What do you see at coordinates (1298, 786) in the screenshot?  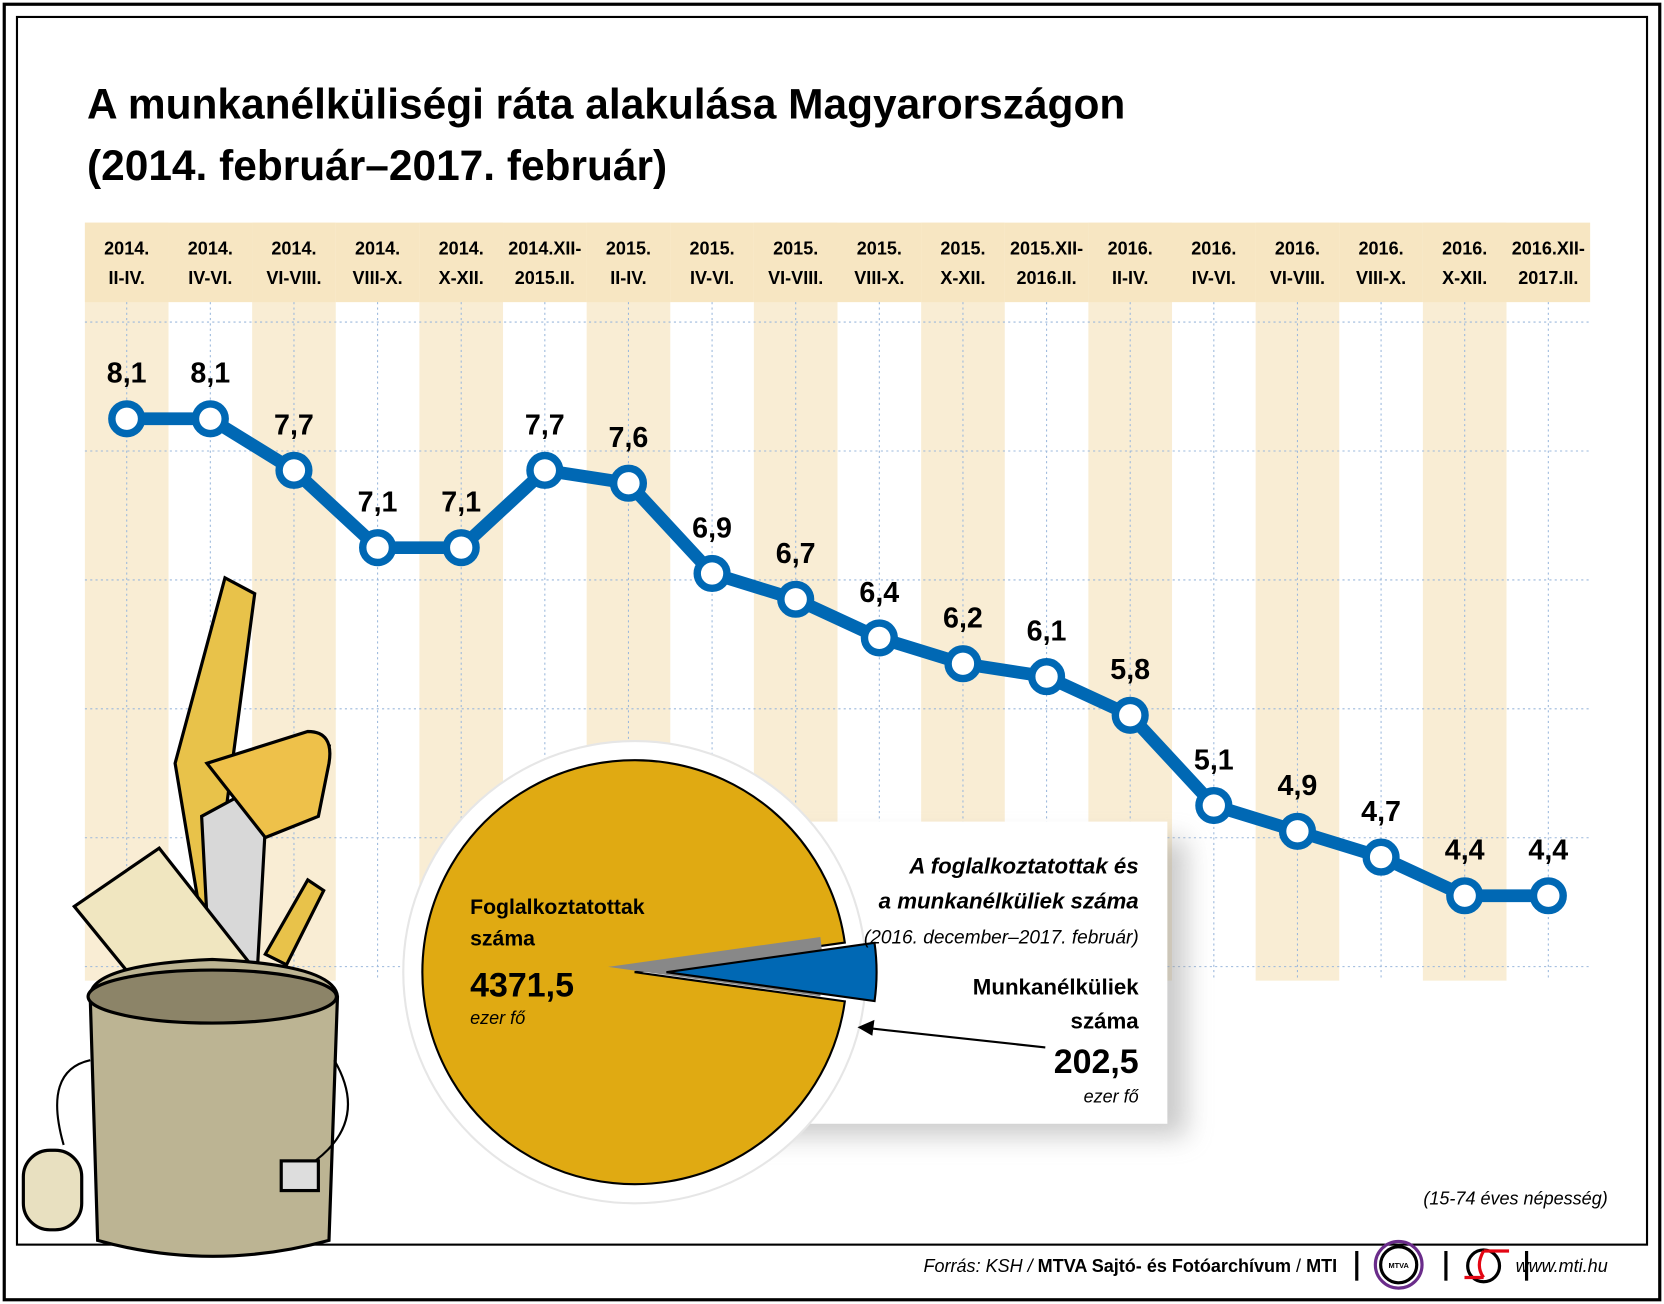 I see `data-label: 4,9` at bounding box center [1298, 786].